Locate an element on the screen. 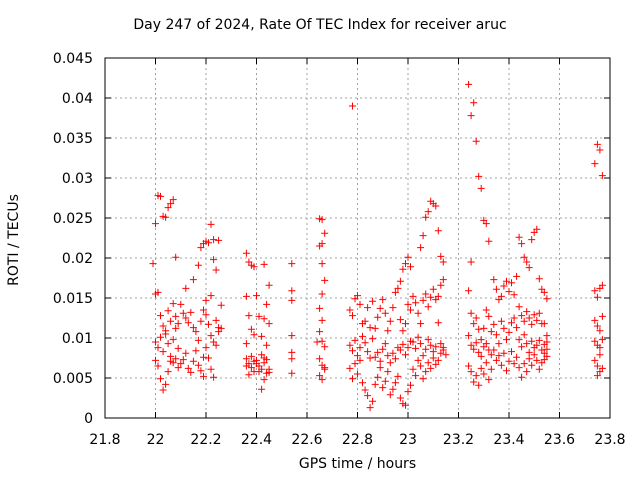 This screenshot has height=480, width=640. y-tick-label: 0.025 is located at coordinates (73, 219).